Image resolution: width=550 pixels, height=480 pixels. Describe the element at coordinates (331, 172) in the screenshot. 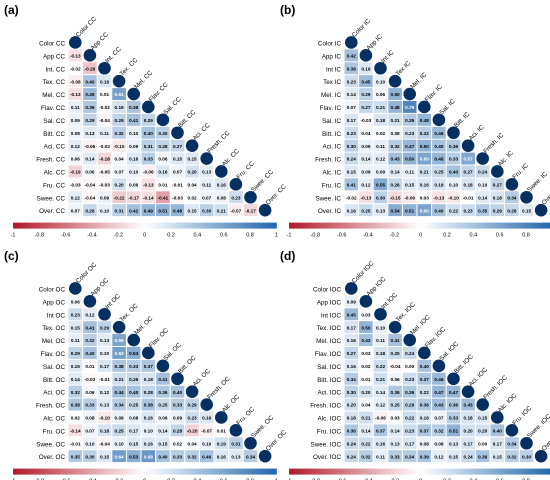

I see `row-label: Alc. IC` at that location.